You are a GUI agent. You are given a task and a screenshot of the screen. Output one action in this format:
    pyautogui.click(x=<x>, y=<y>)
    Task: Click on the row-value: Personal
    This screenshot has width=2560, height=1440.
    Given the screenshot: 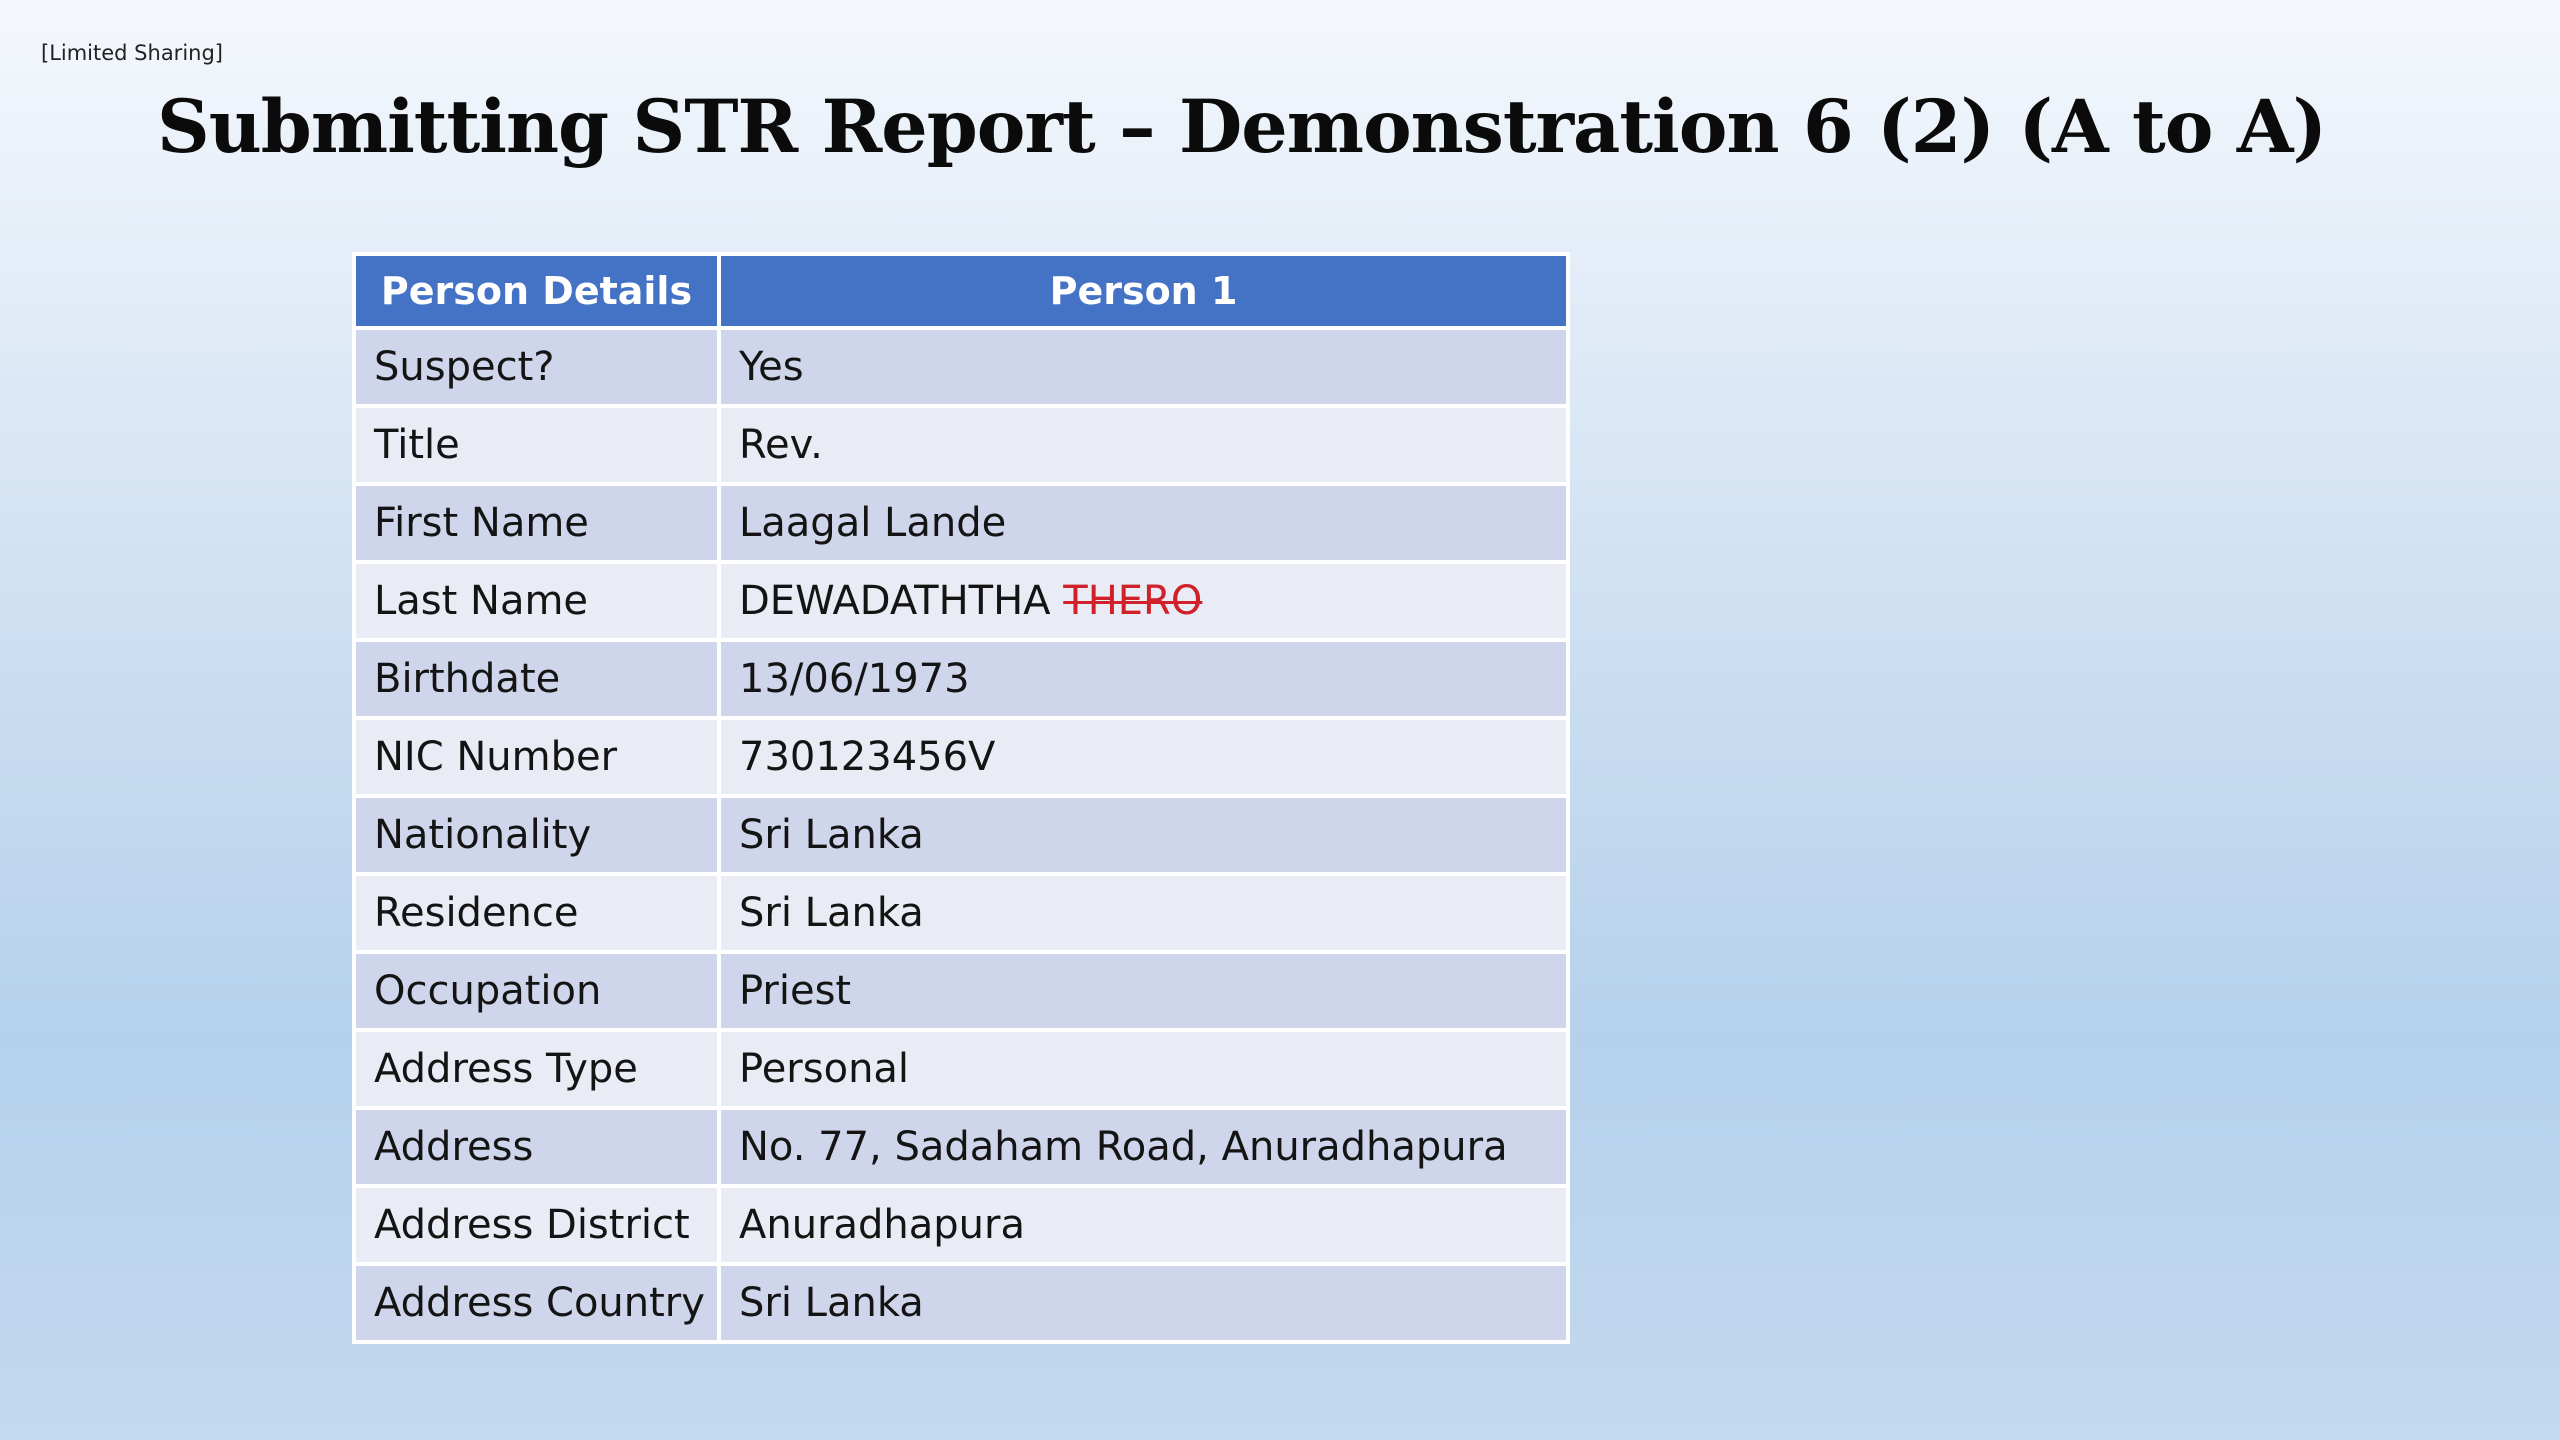 What is the action you would take?
    pyautogui.click(x=1143, y=1069)
    